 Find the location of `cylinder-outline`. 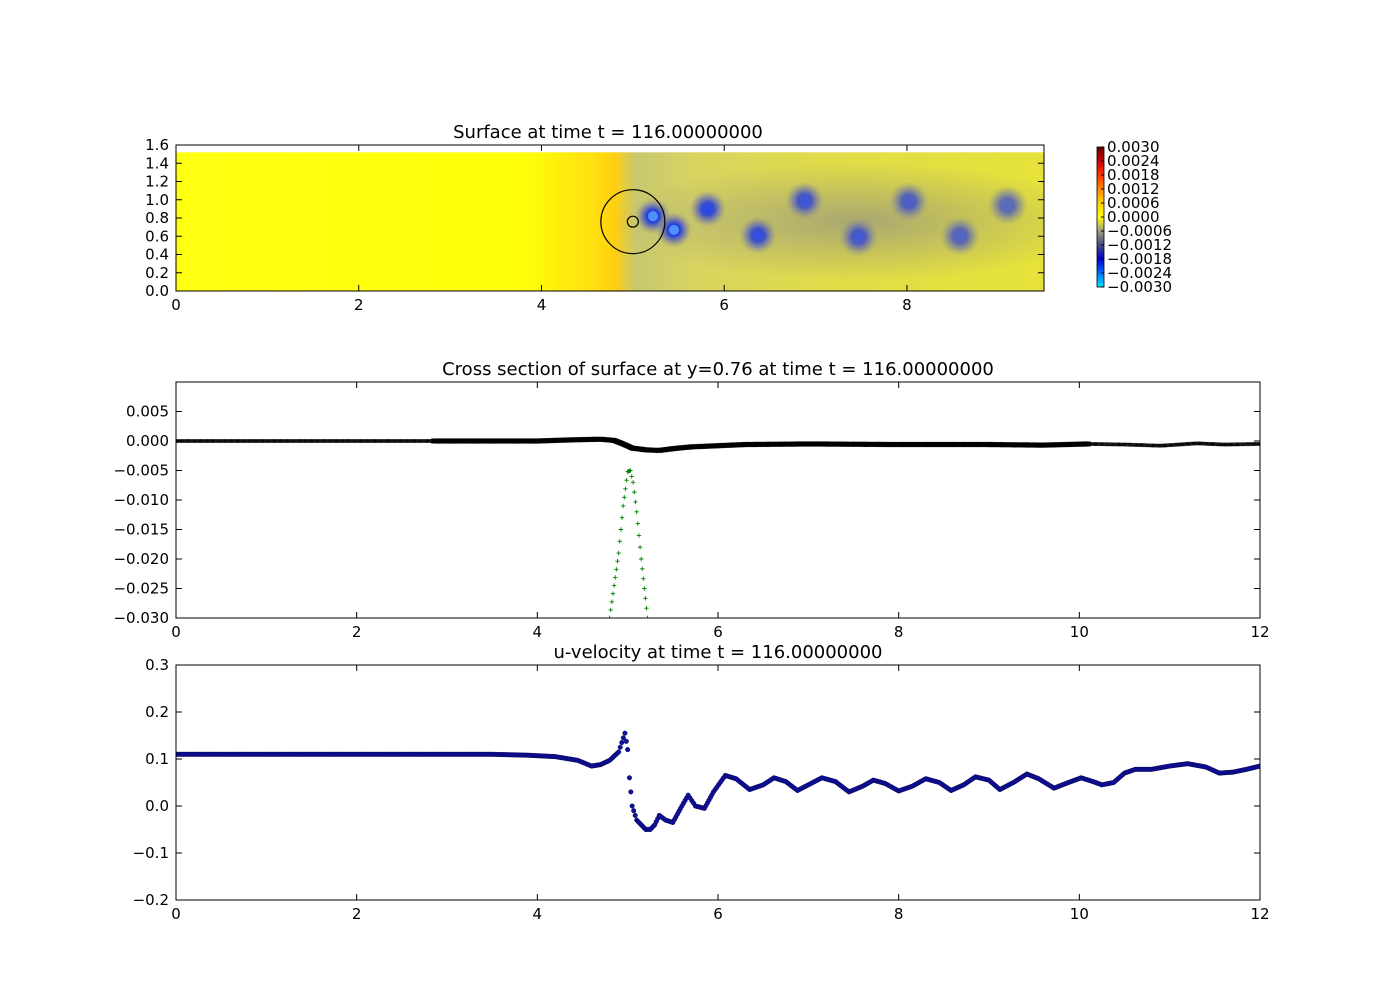

cylinder-outline is located at coordinates (633, 222).